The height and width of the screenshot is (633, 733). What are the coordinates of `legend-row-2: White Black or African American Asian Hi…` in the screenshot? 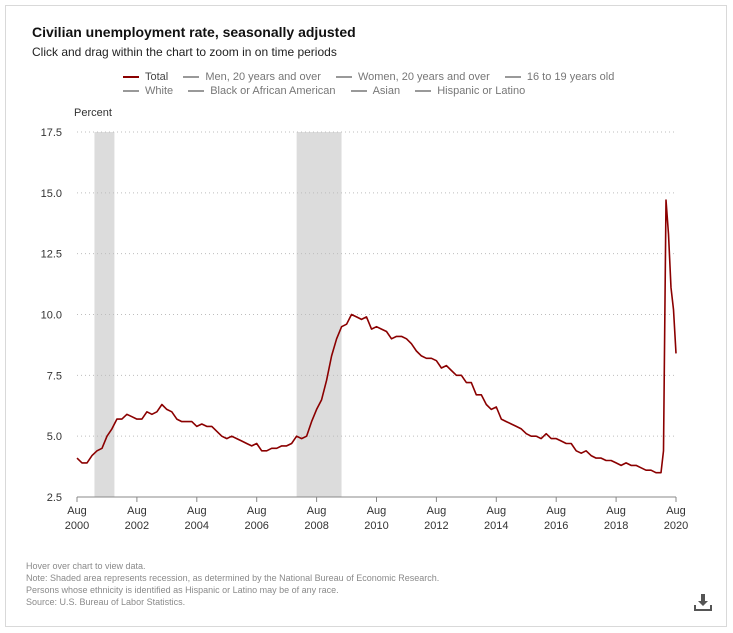 It's located at (330, 90).